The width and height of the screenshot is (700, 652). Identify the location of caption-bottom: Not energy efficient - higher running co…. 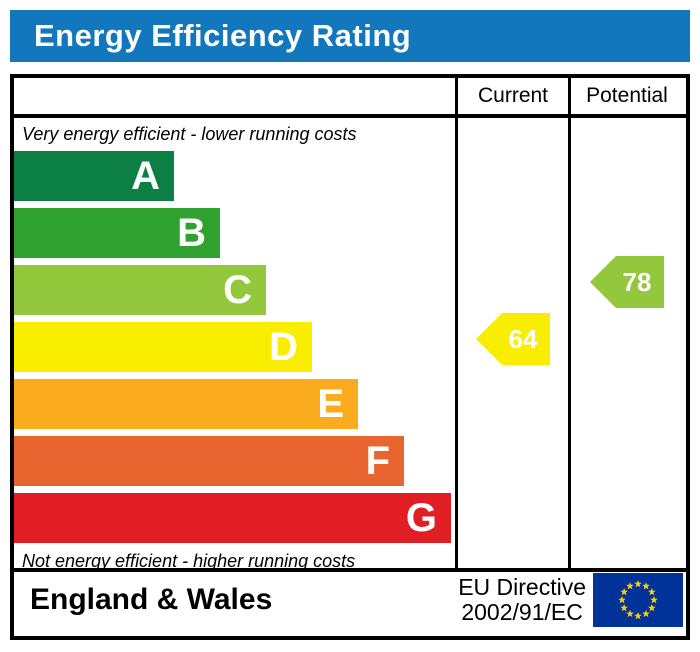
(189, 560).